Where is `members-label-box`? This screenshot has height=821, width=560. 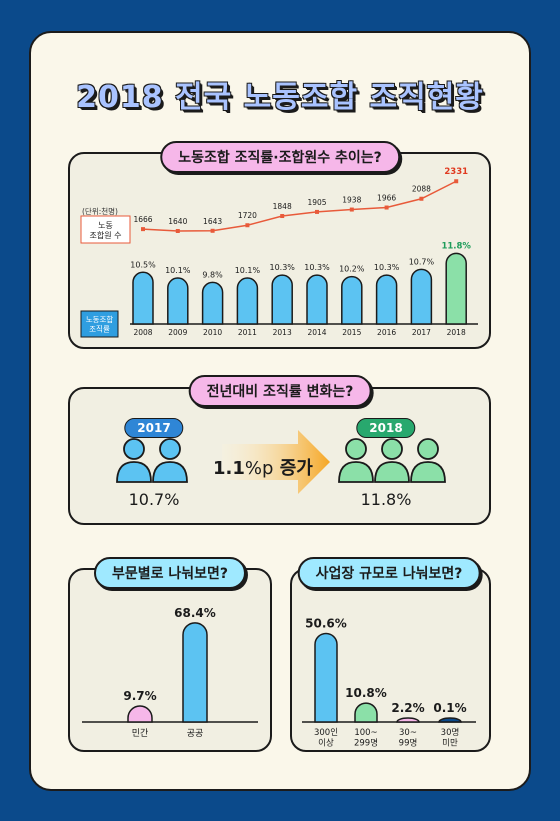 members-label-box is located at coordinates (105, 229).